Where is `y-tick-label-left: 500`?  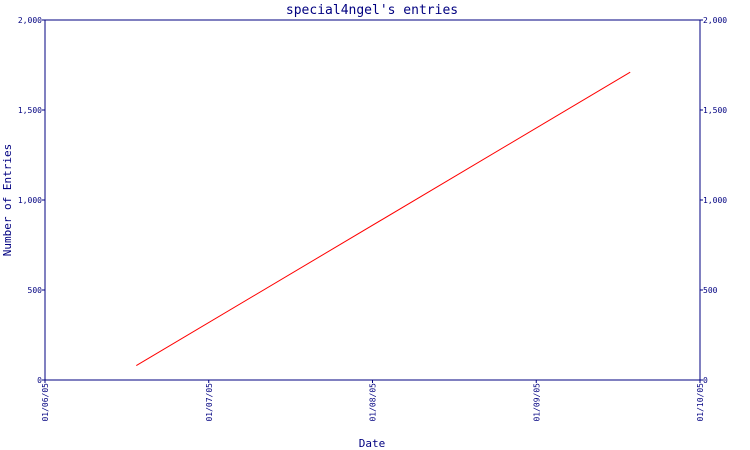
y-tick-label-left: 500 is located at coordinates (35, 290).